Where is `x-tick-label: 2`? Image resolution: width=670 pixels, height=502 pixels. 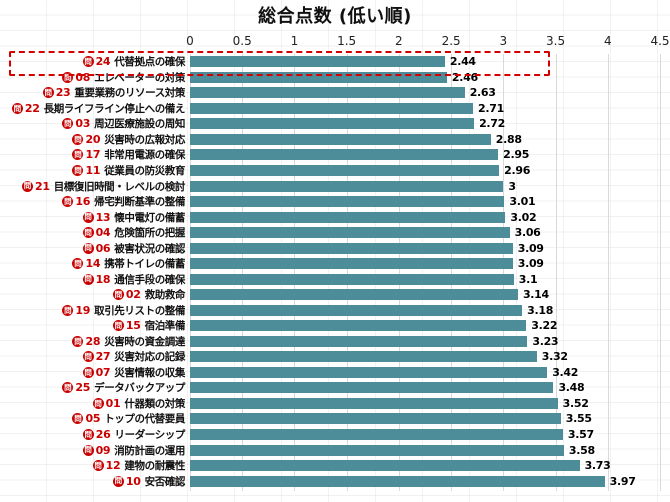 x-tick-label: 2 is located at coordinates (399, 41).